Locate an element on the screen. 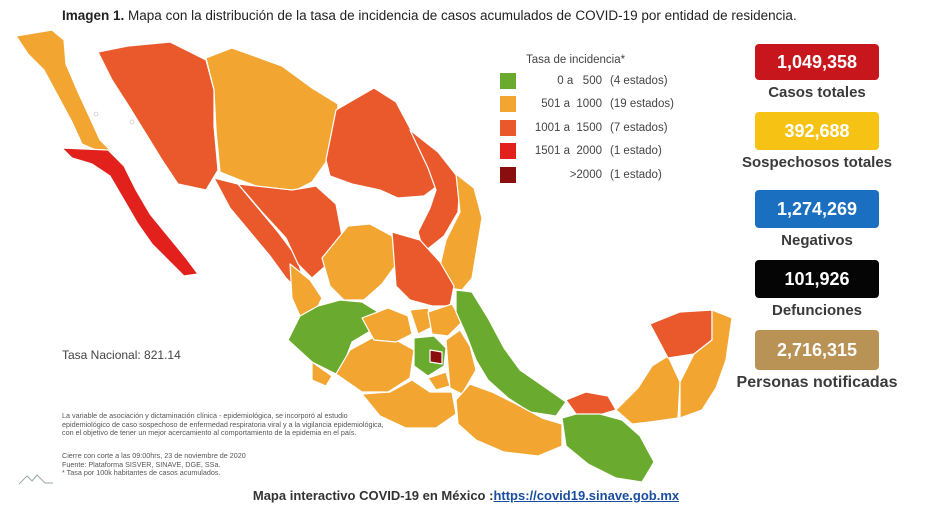 This screenshot has width=932, height=516. state-puebla is located at coordinates (461, 362).